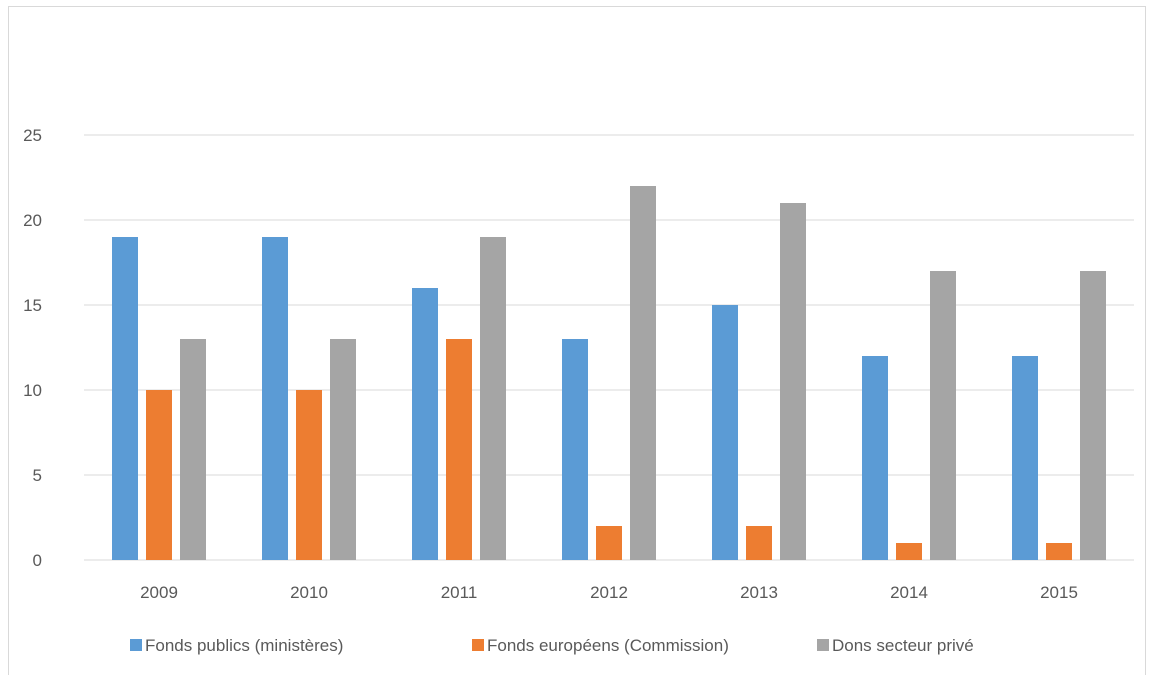 This screenshot has width=1151, height=675. Describe the element at coordinates (32, 305) in the screenshot. I see `y-tick-label: 15` at that location.